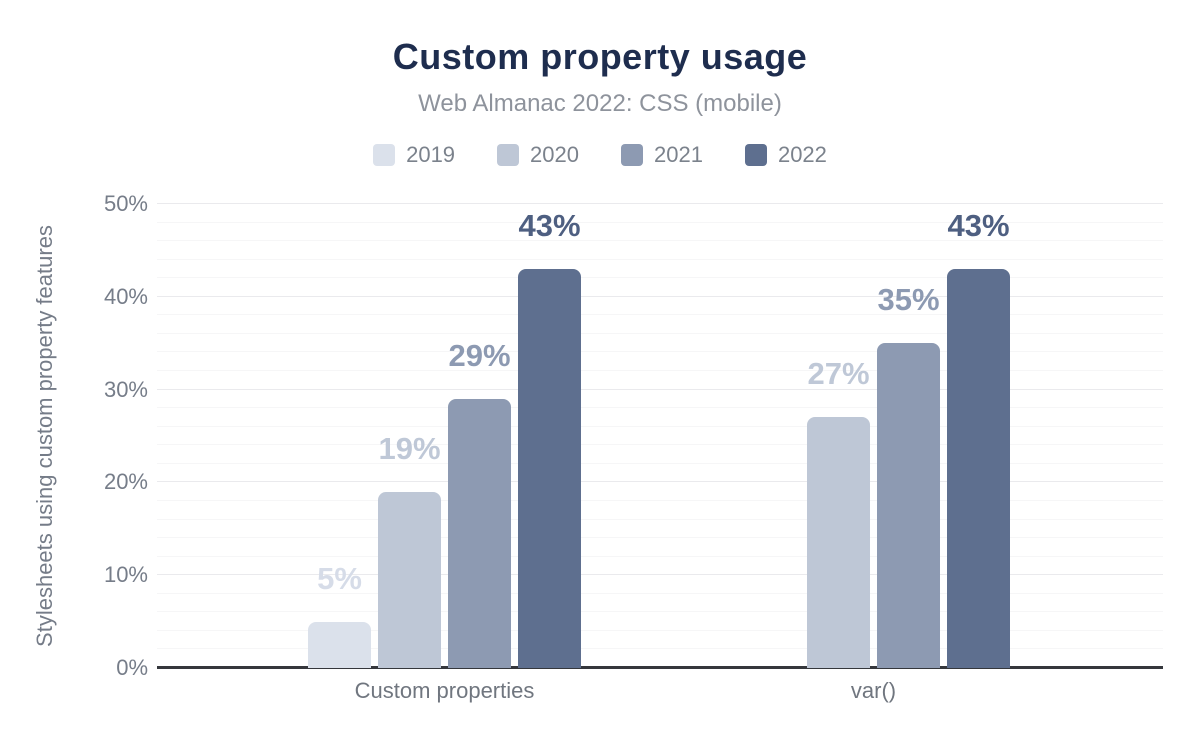 Image resolution: width=1200 pixels, height=742 pixels. Describe the element at coordinates (554, 154) in the screenshot. I see `legend-label: 2020` at that location.